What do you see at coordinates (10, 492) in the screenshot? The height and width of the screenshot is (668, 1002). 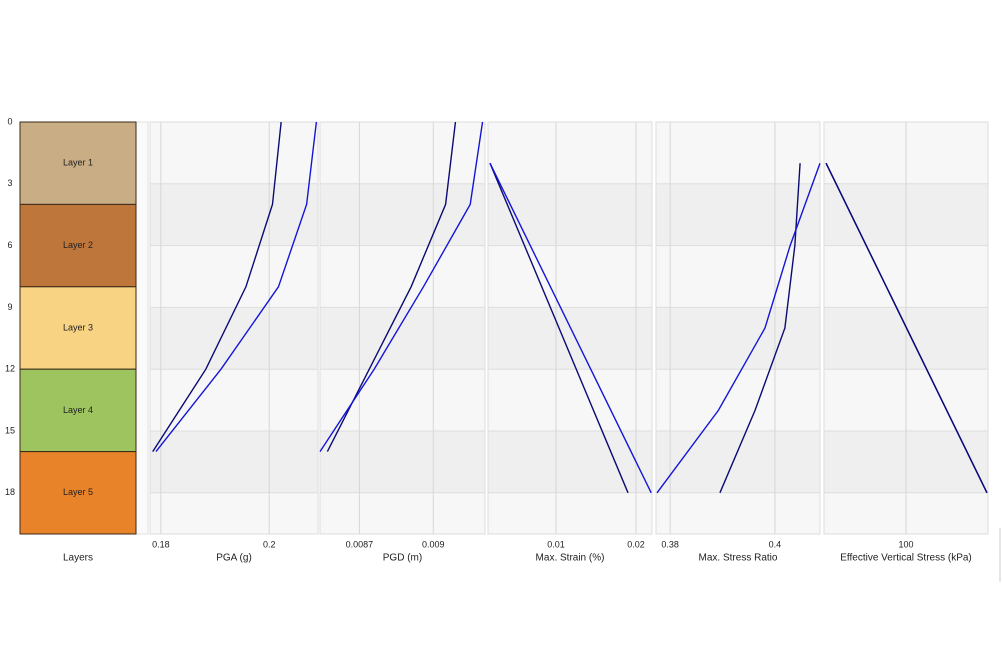 I see `depth-tick-label: 18` at bounding box center [10, 492].